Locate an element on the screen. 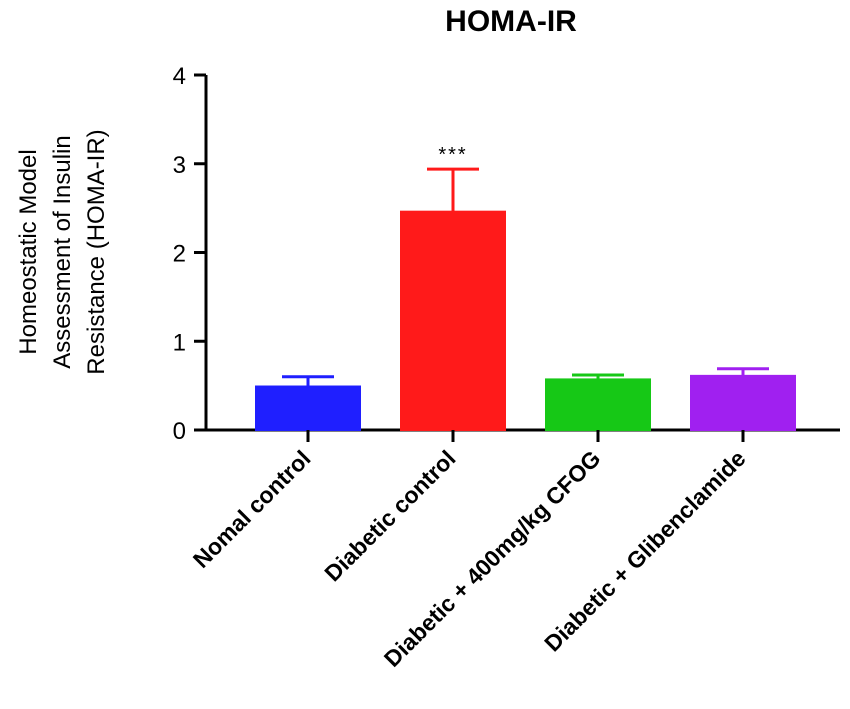 This screenshot has height=709, width=850. x-tick-label: Diabetic control is located at coordinates (389, 515).